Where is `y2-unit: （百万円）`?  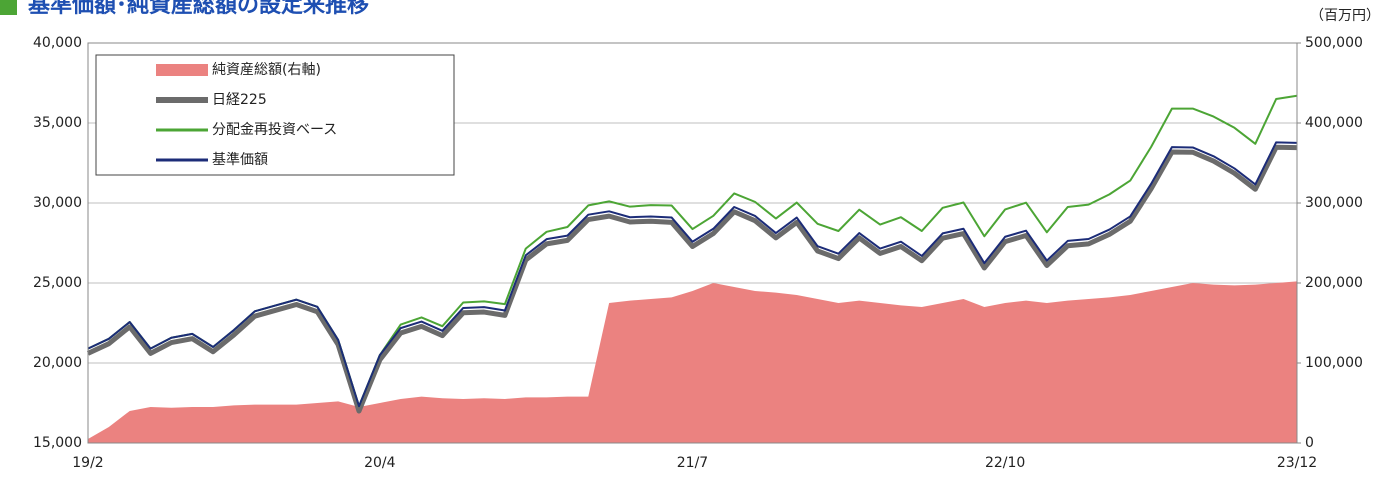
y2-unit: （百万円） is located at coordinates (1345, 16).